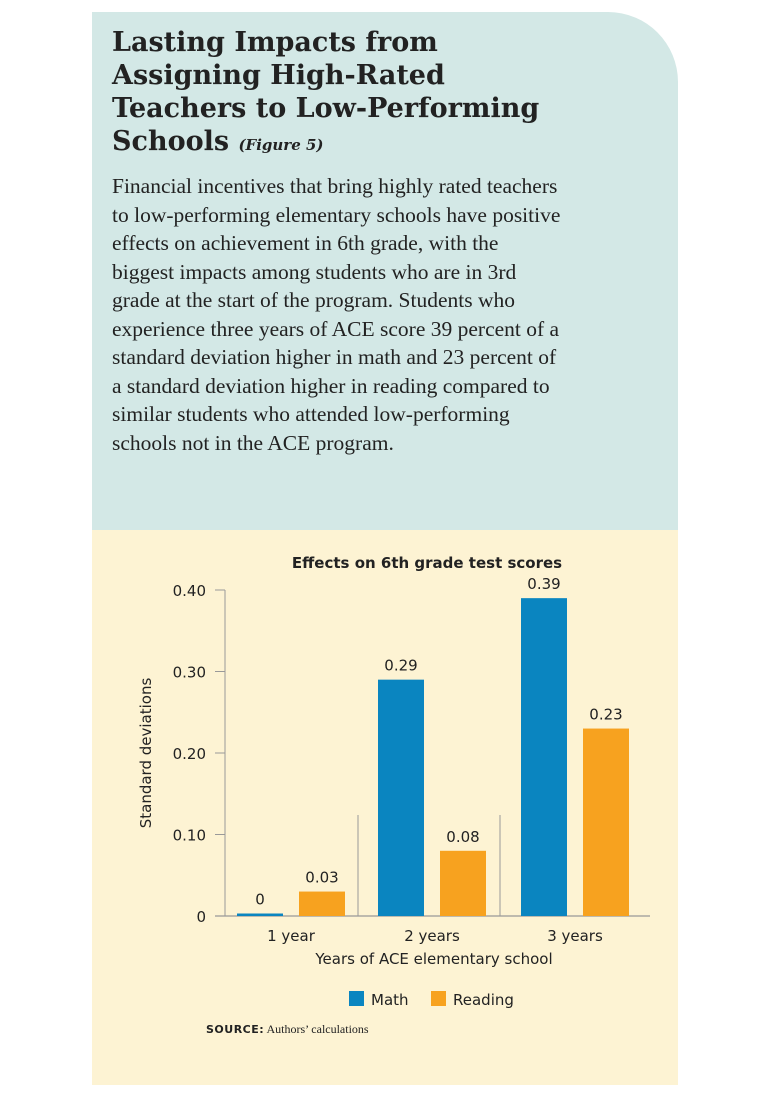 The height and width of the screenshot is (1097, 768). Describe the element at coordinates (260, 900) in the screenshot. I see `data-label: 0` at that location.